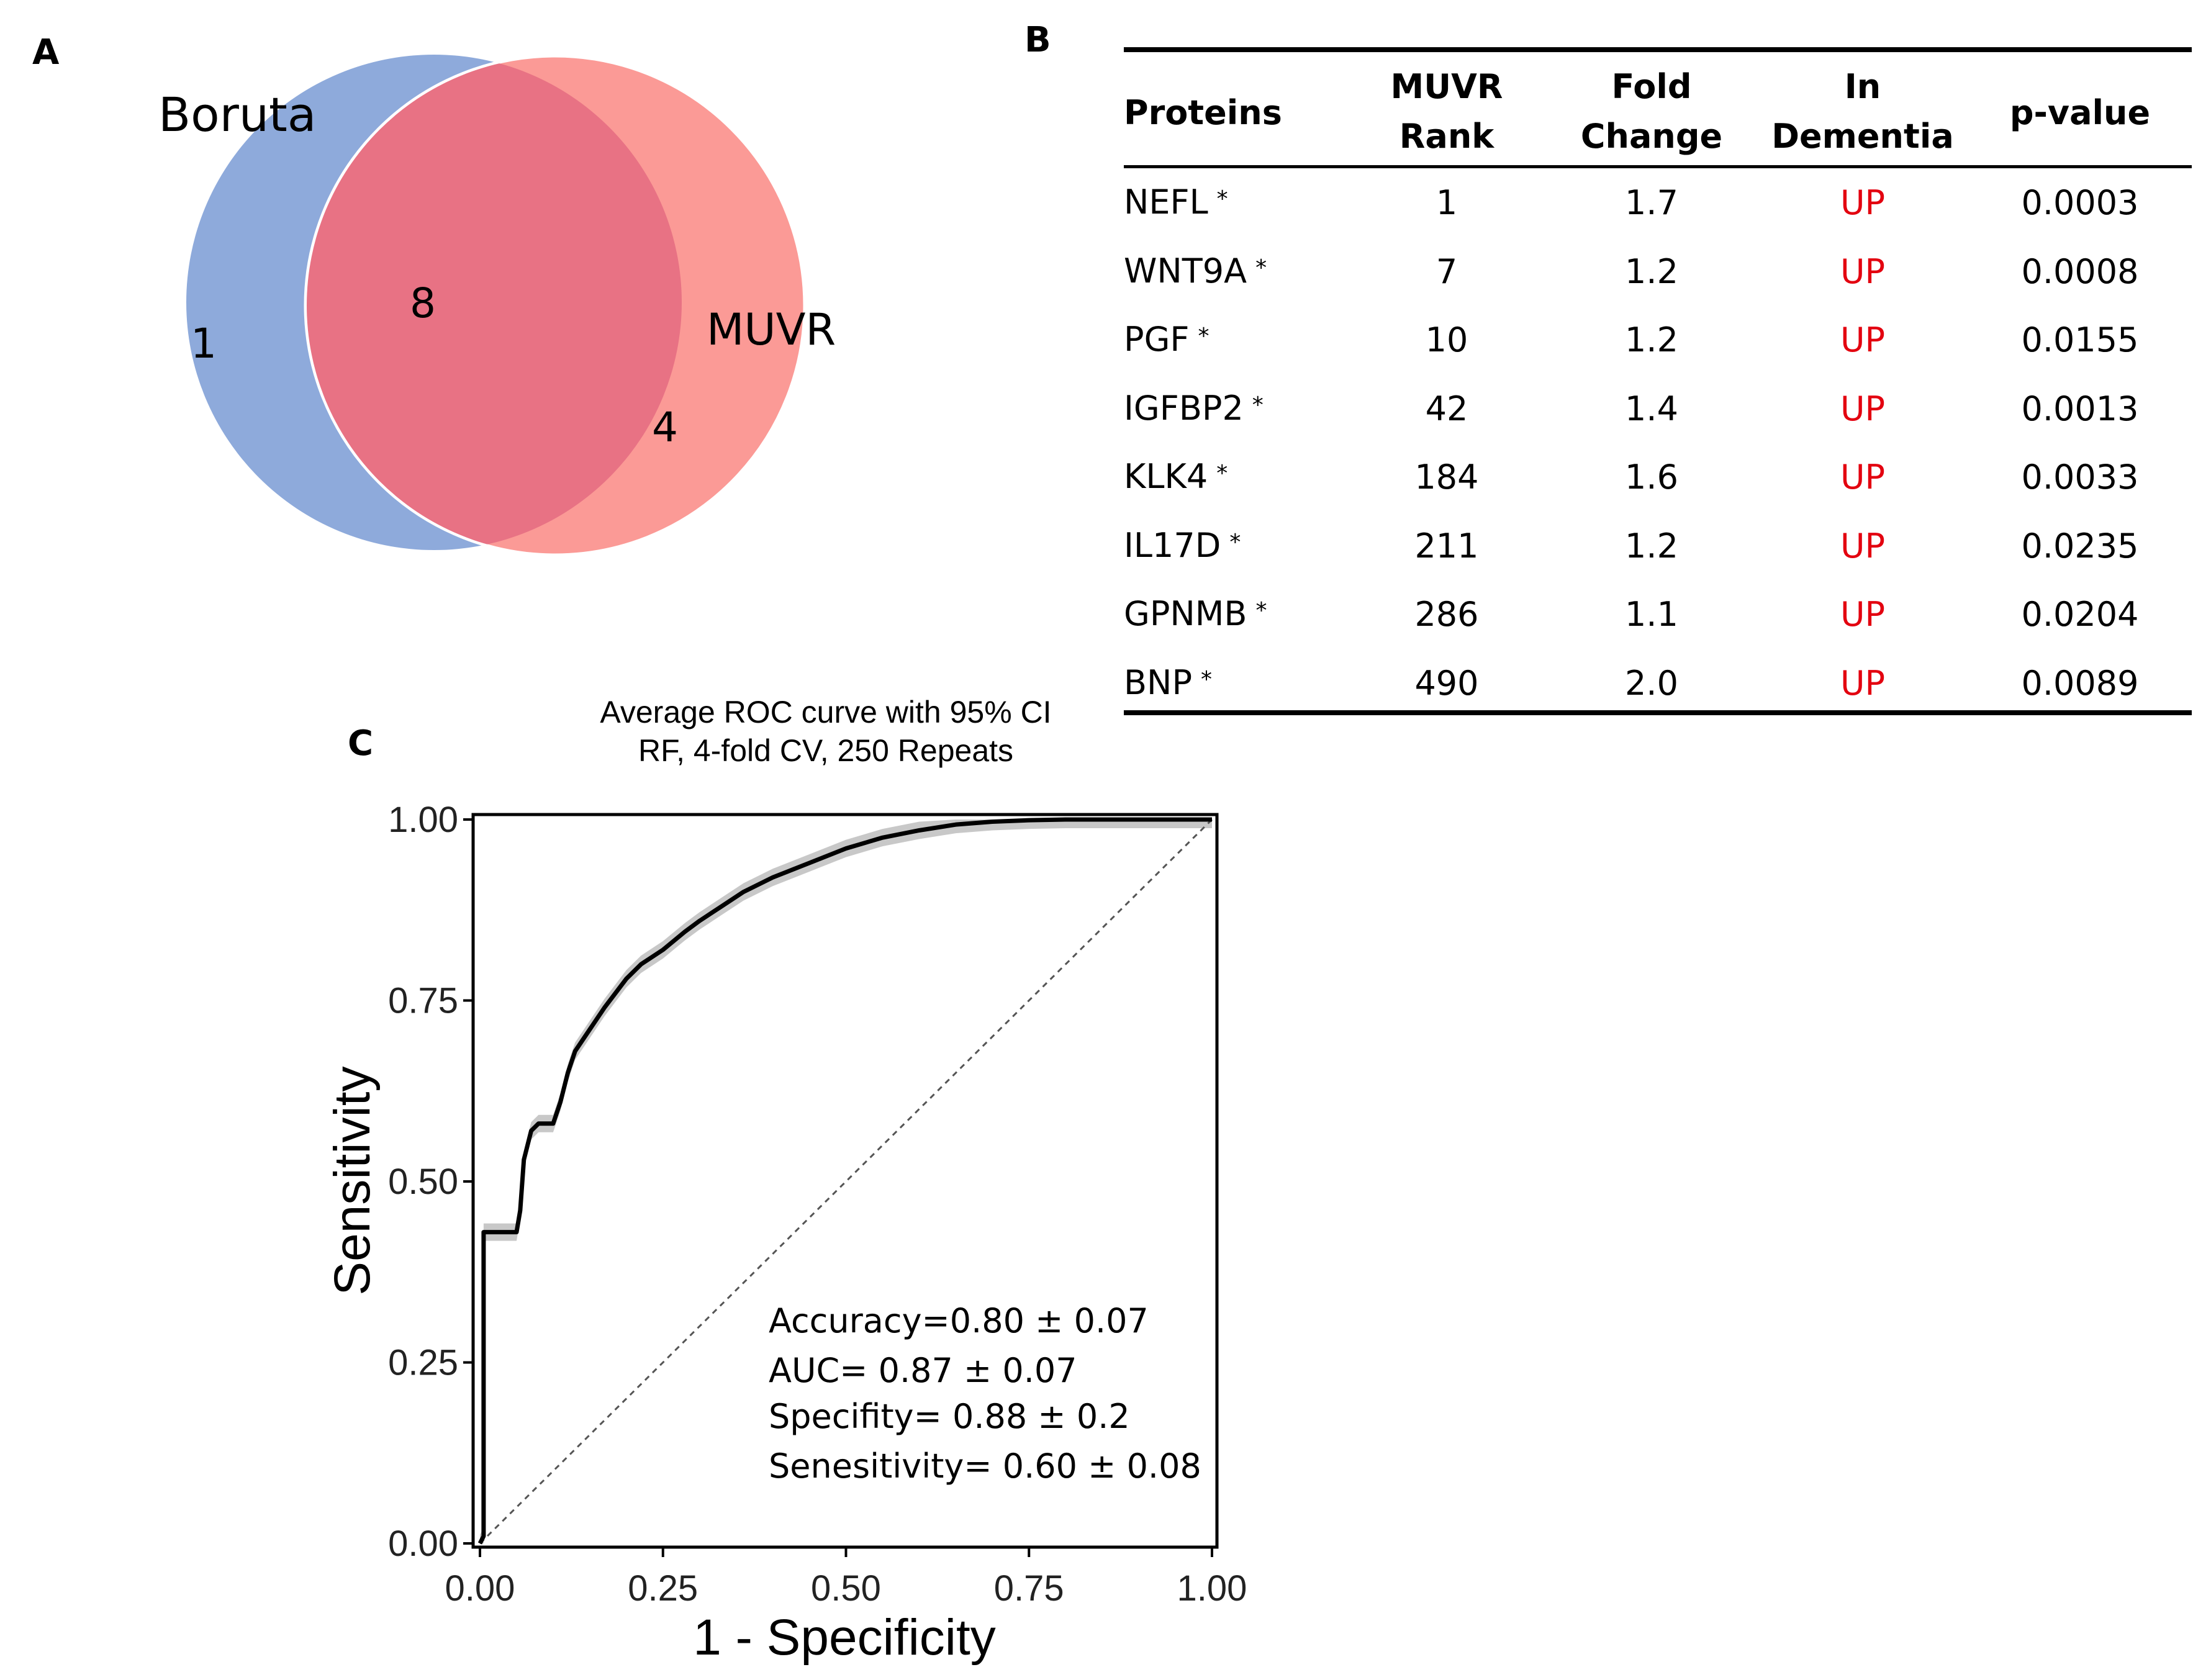 This screenshot has width=2211, height=1680. What do you see at coordinates (2080, 203) in the screenshot?
I see `table-cell-pvalue: 0.0003` at bounding box center [2080, 203].